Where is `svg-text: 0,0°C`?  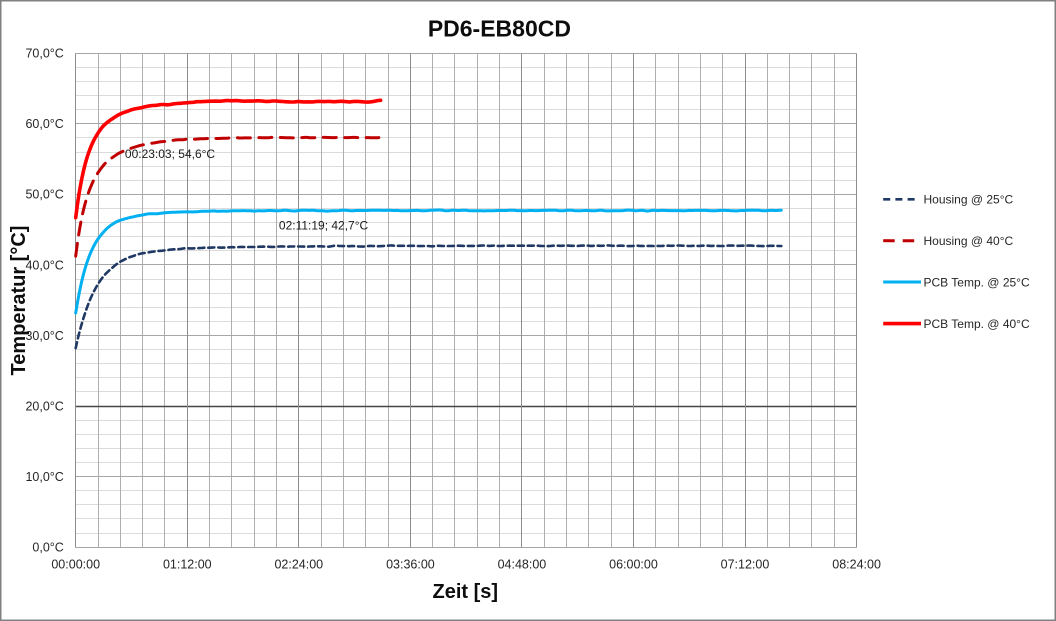 svg-text: 0,0°C is located at coordinates (47, 548).